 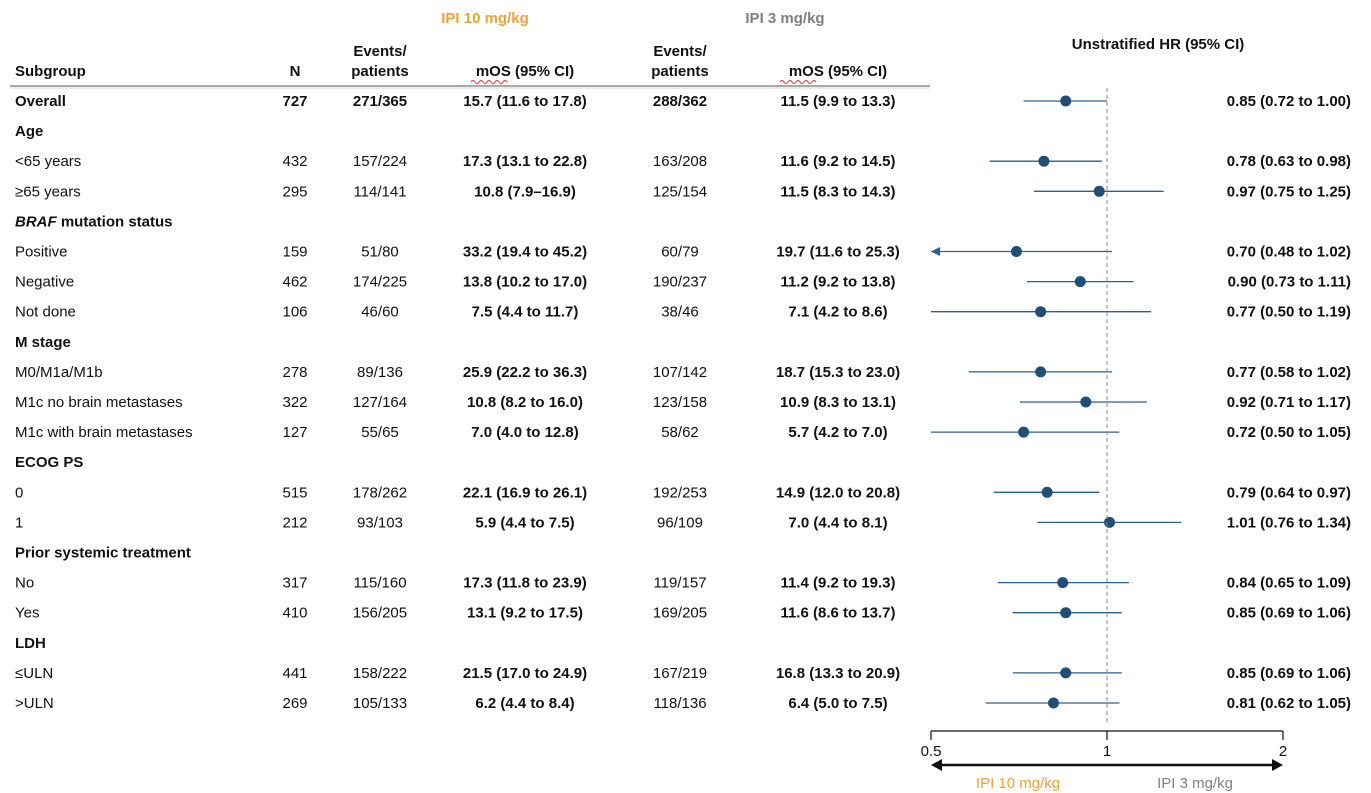 I want to click on events-ipi3: 167/219, so click(x=680, y=673).